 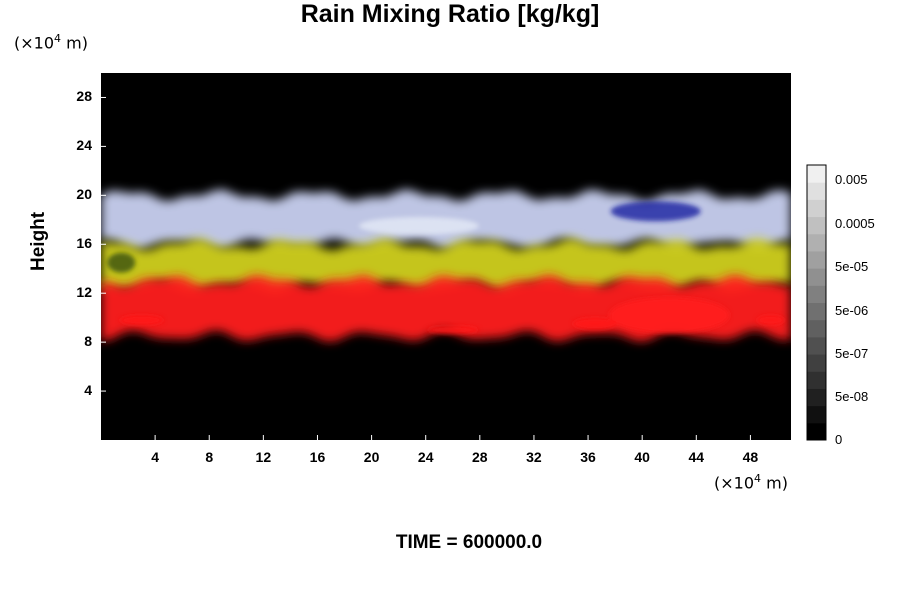 What do you see at coordinates (84, 96) in the screenshot?
I see `y-tick-label: 28` at bounding box center [84, 96].